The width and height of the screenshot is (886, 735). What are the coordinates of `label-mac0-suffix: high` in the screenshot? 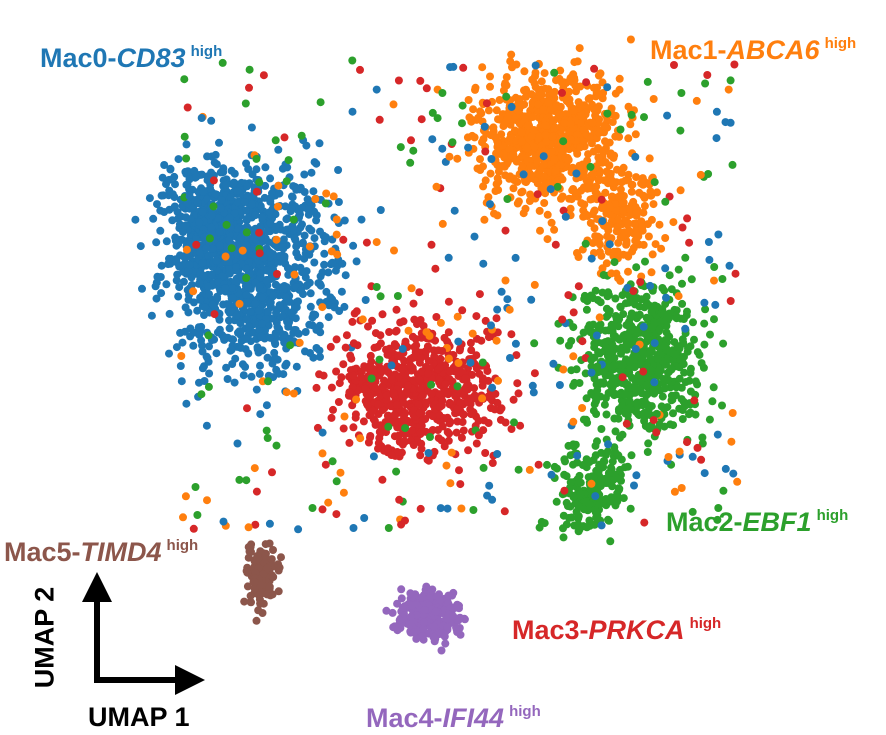 It's located at (206, 51).